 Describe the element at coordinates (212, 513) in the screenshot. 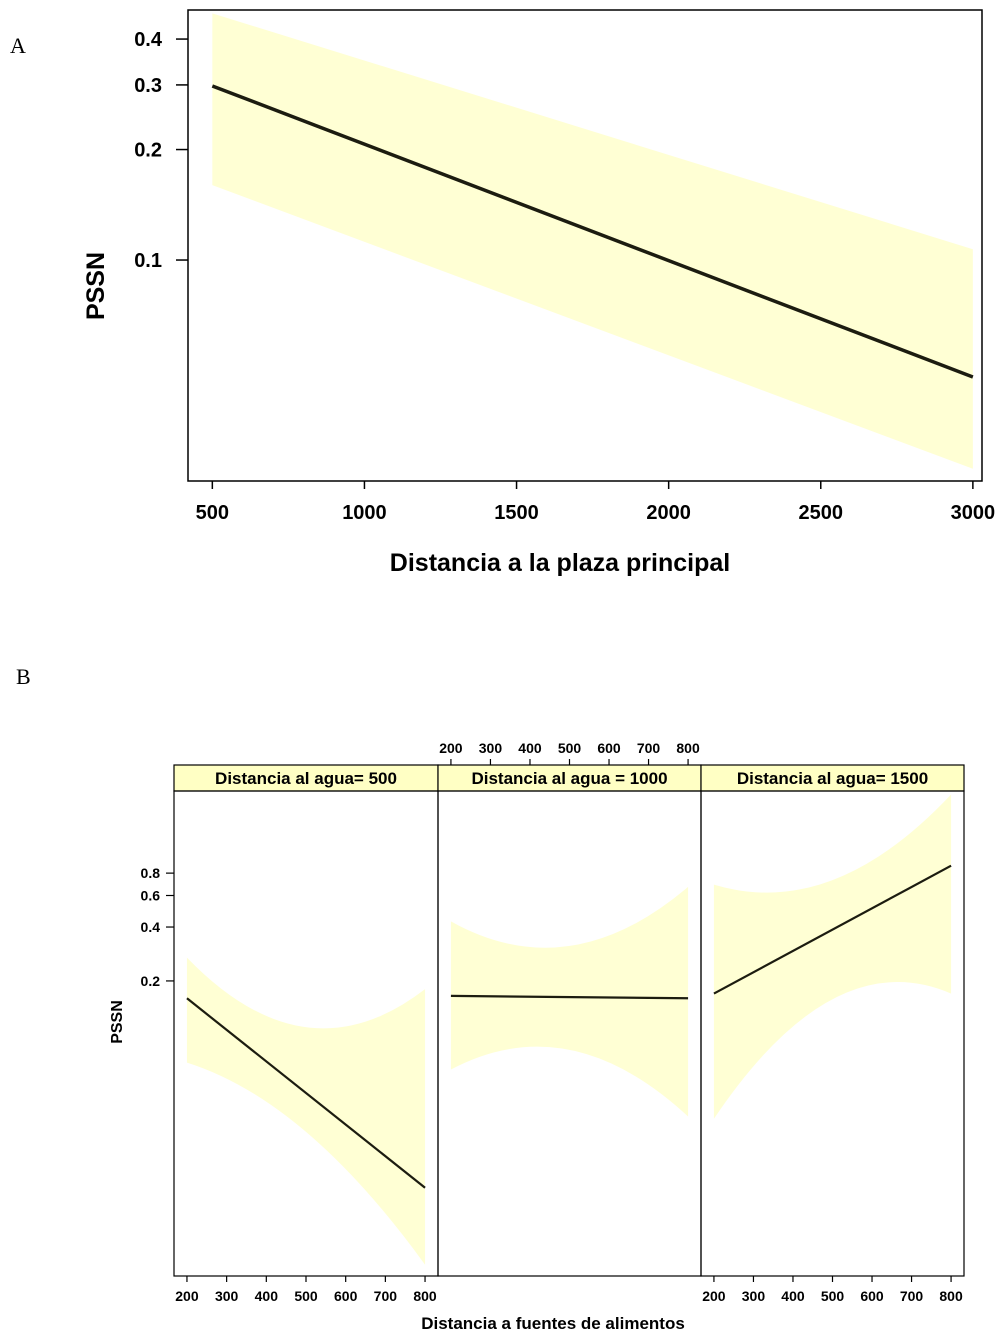

I see `x-tick-label-a: 500` at that location.